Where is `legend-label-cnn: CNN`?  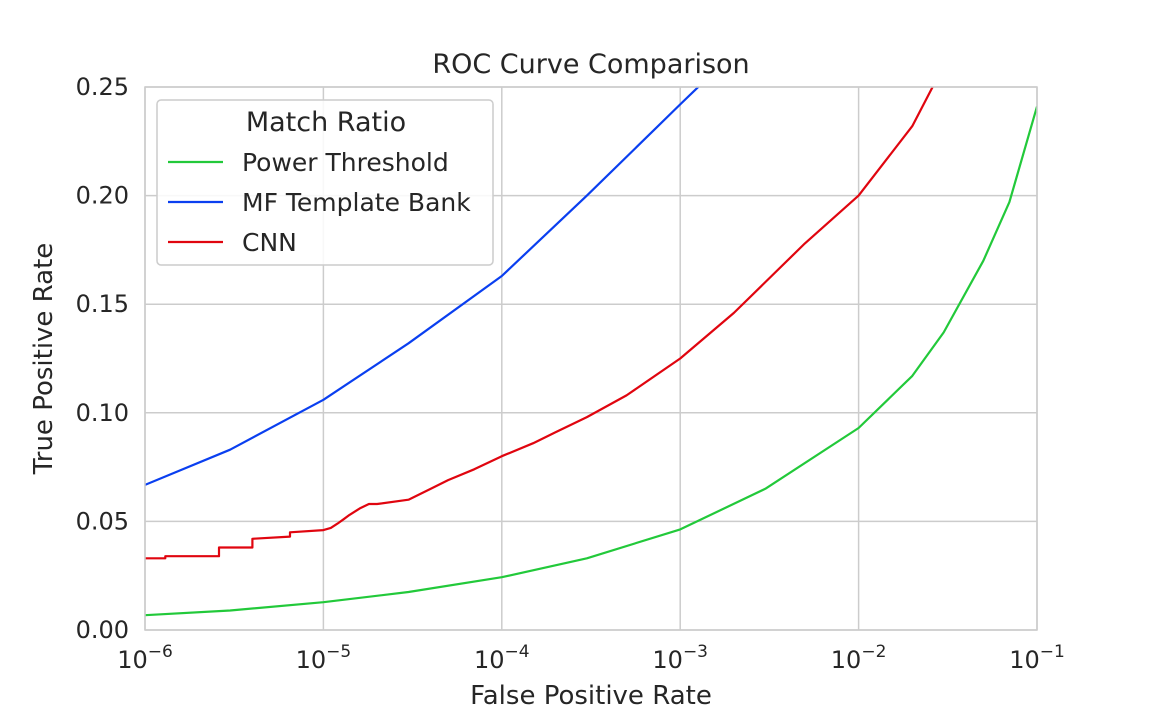
legend-label-cnn: CNN is located at coordinates (269, 242).